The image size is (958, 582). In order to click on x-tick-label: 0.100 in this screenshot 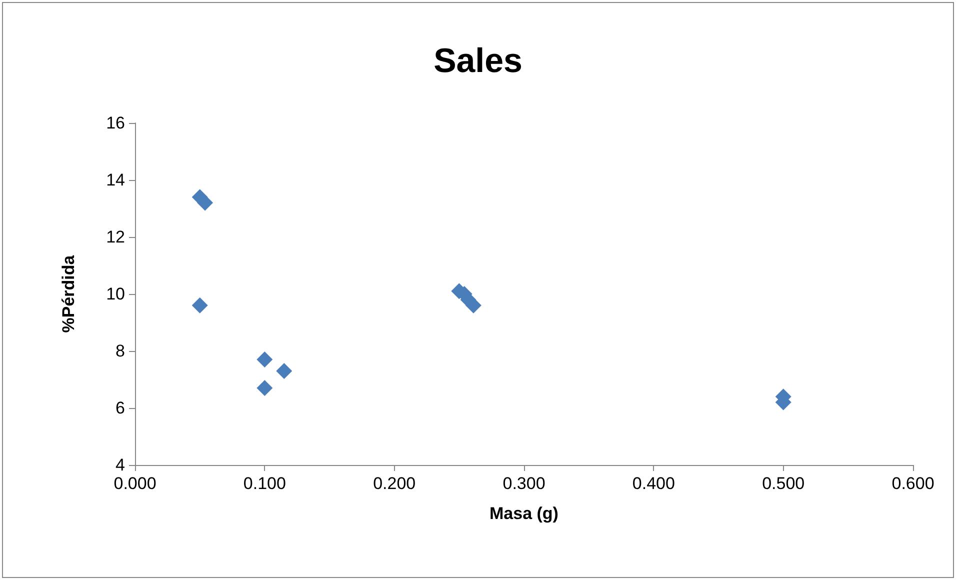, I will do `click(264, 483)`.